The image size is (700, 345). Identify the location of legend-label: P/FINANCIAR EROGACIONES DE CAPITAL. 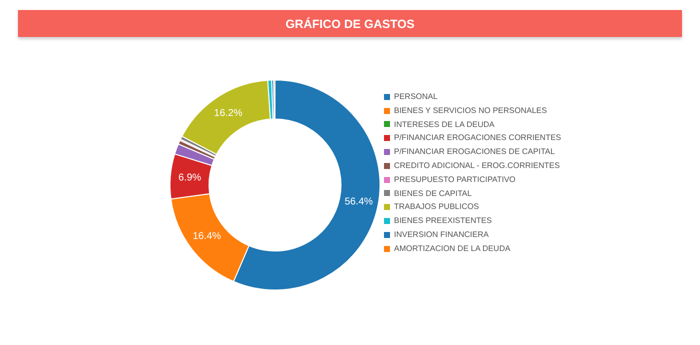
(474, 152).